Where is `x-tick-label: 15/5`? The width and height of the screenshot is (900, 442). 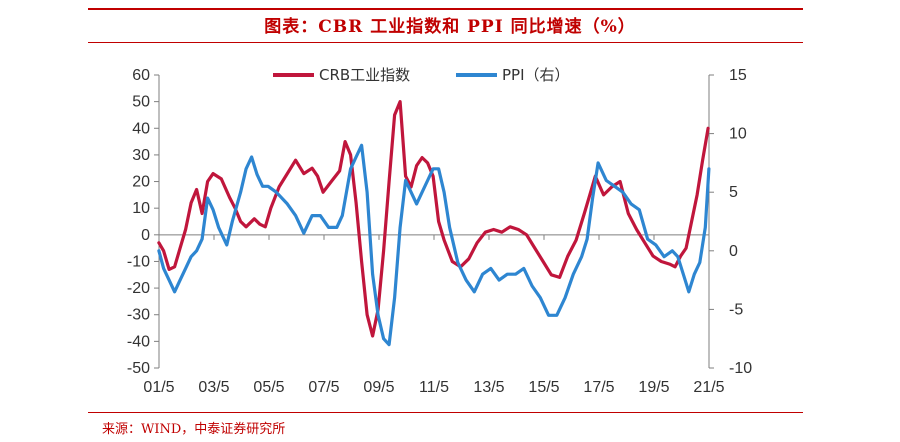 x-tick-label: 15/5 is located at coordinates (543, 387).